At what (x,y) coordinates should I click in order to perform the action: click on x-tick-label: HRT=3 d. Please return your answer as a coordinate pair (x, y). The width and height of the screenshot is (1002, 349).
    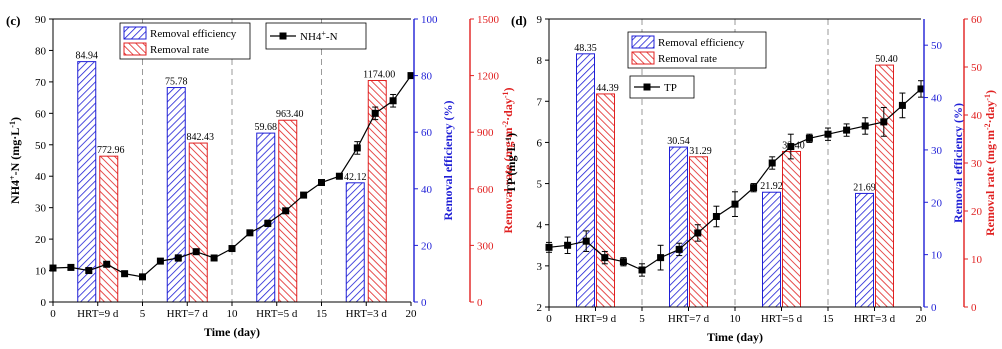
    Looking at the image, I should click on (875, 319).